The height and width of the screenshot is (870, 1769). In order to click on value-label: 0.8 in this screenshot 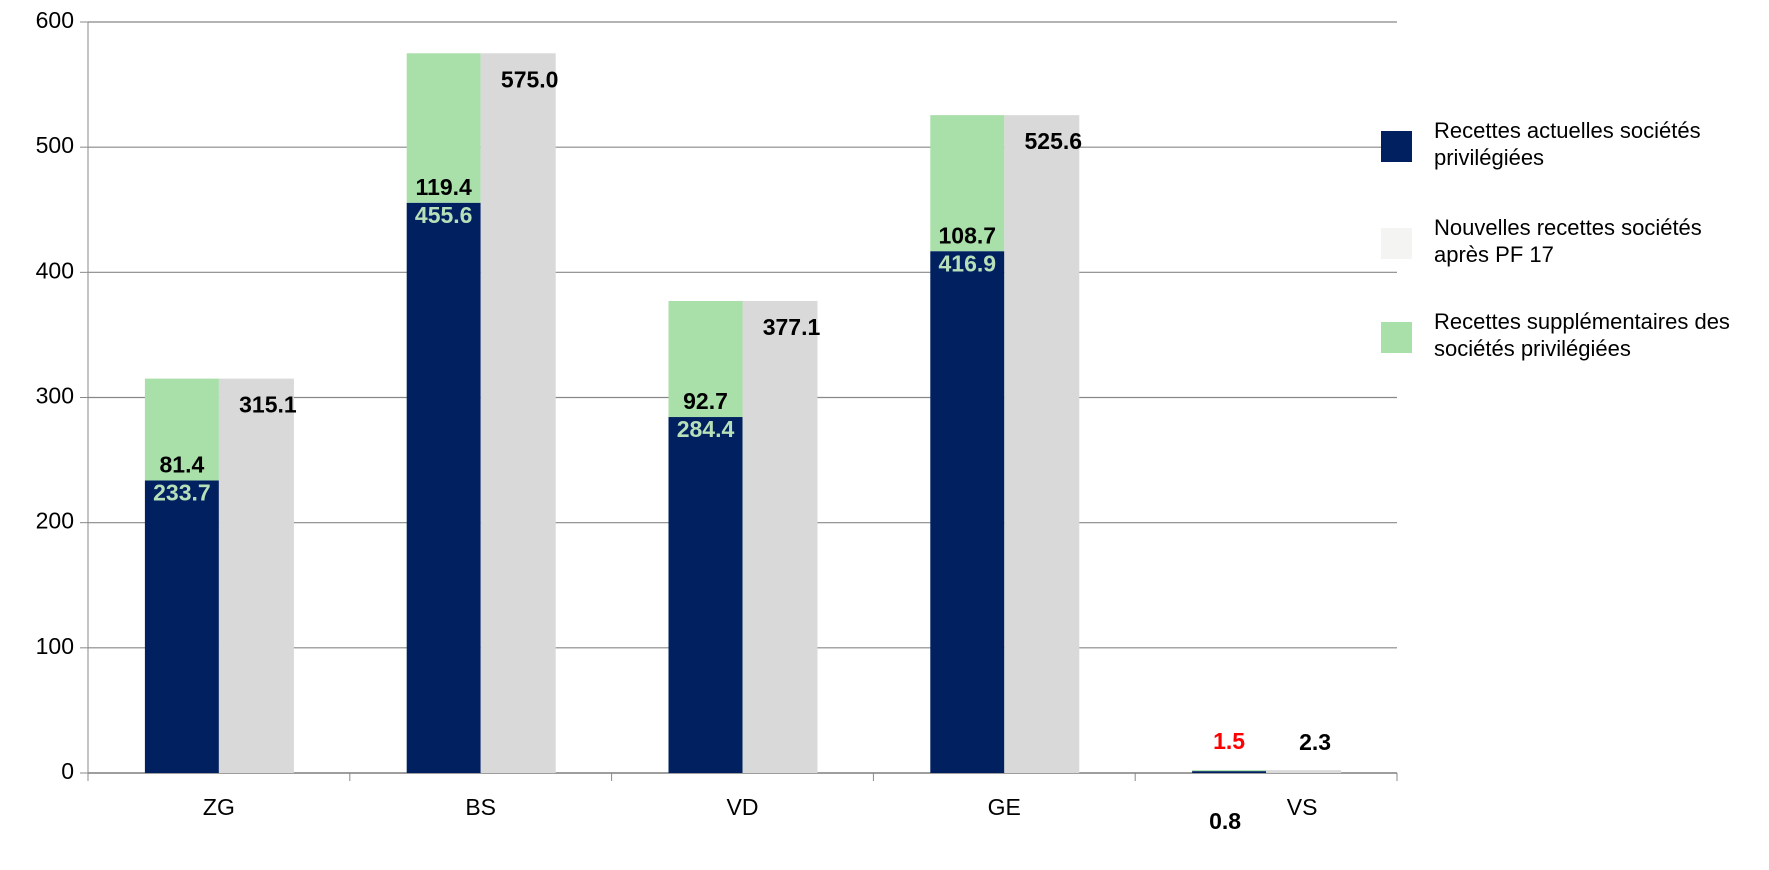, I will do `click(1225, 821)`.